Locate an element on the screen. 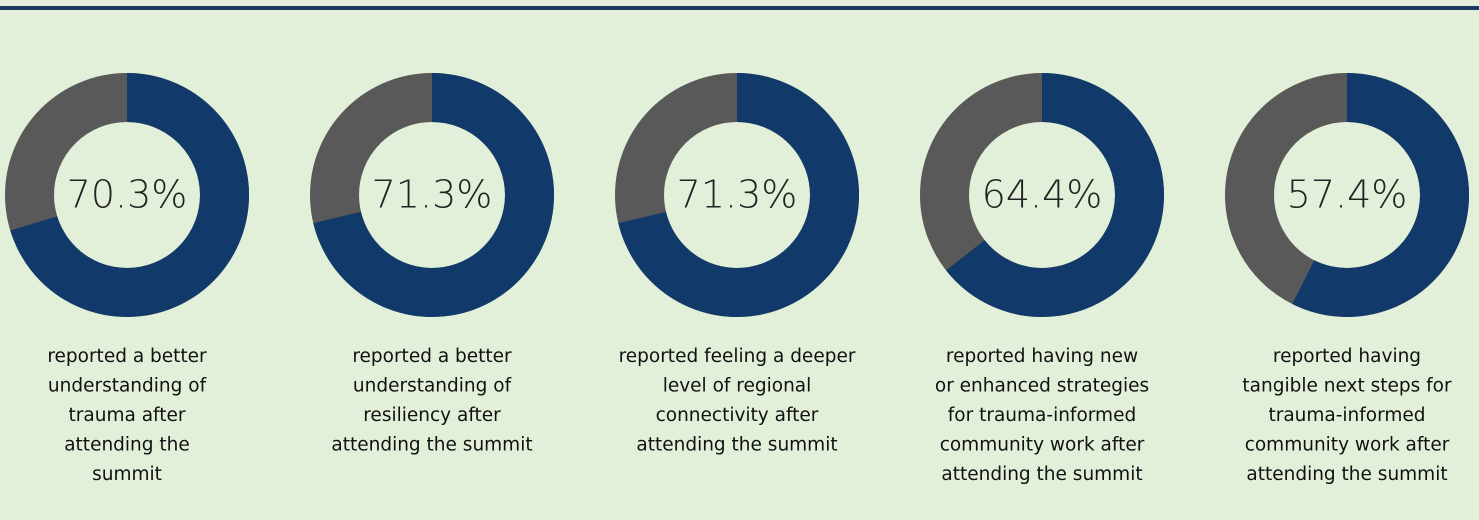 The height and width of the screenshot is (520, 1479). top-rule is located at coordinates (739, 8).